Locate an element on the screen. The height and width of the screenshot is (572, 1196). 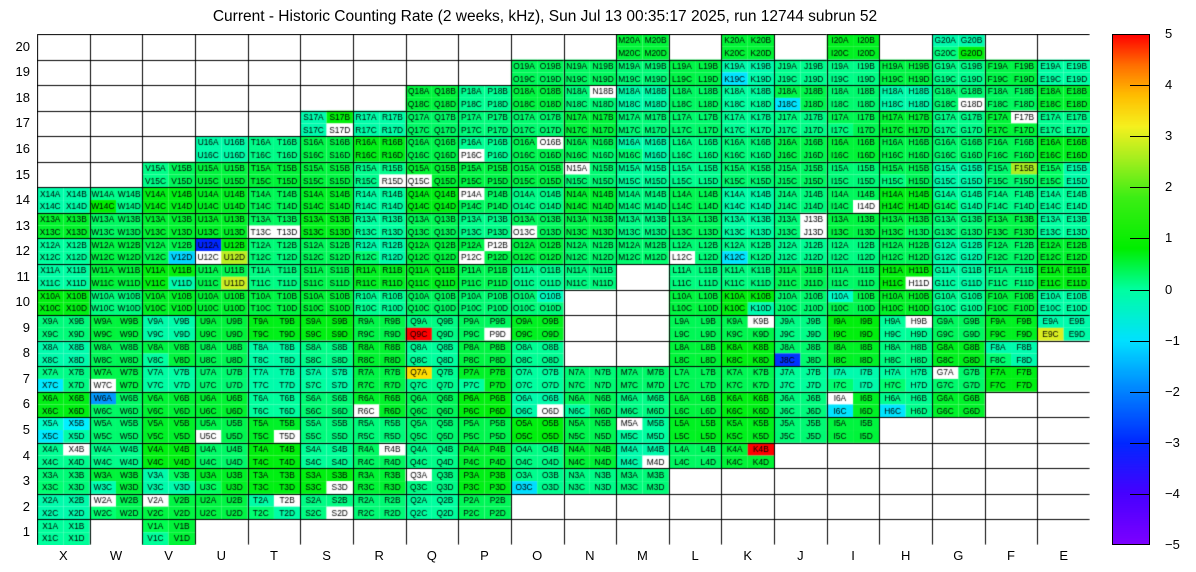
x-axis-label-G: G is located at coordinates (958, 555).